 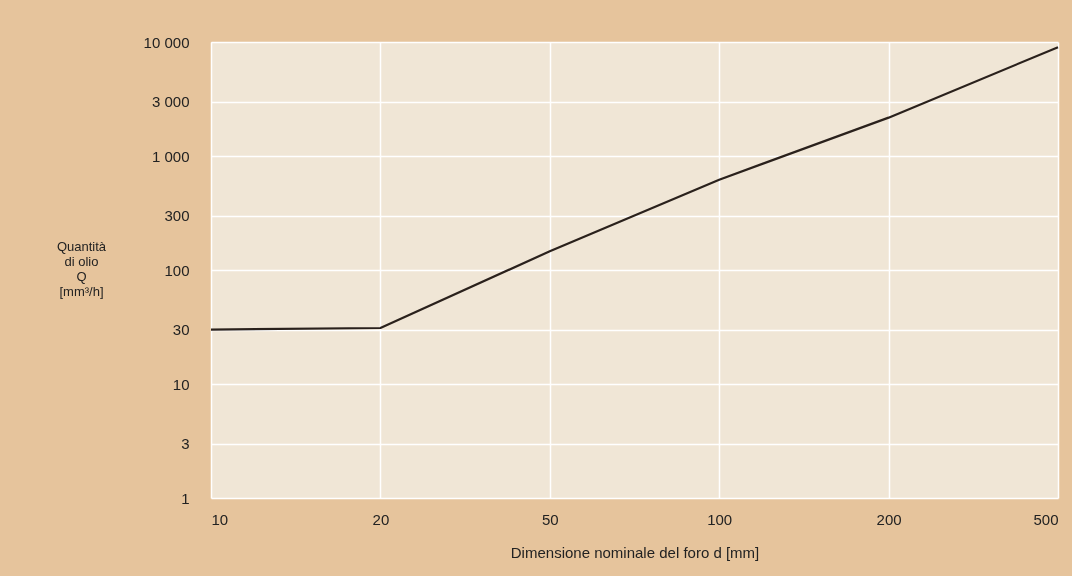 I want to click on x-tick-label: 500, so click(x=1046, y=519).